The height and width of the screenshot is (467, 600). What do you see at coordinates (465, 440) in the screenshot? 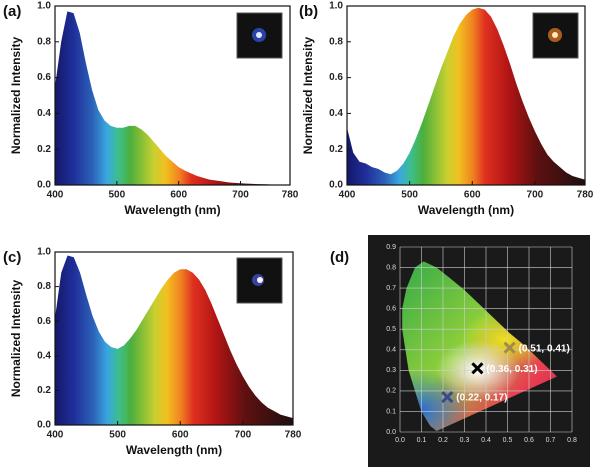
I see `x-tick-label: 0.3` at bounding box center [465, 440].